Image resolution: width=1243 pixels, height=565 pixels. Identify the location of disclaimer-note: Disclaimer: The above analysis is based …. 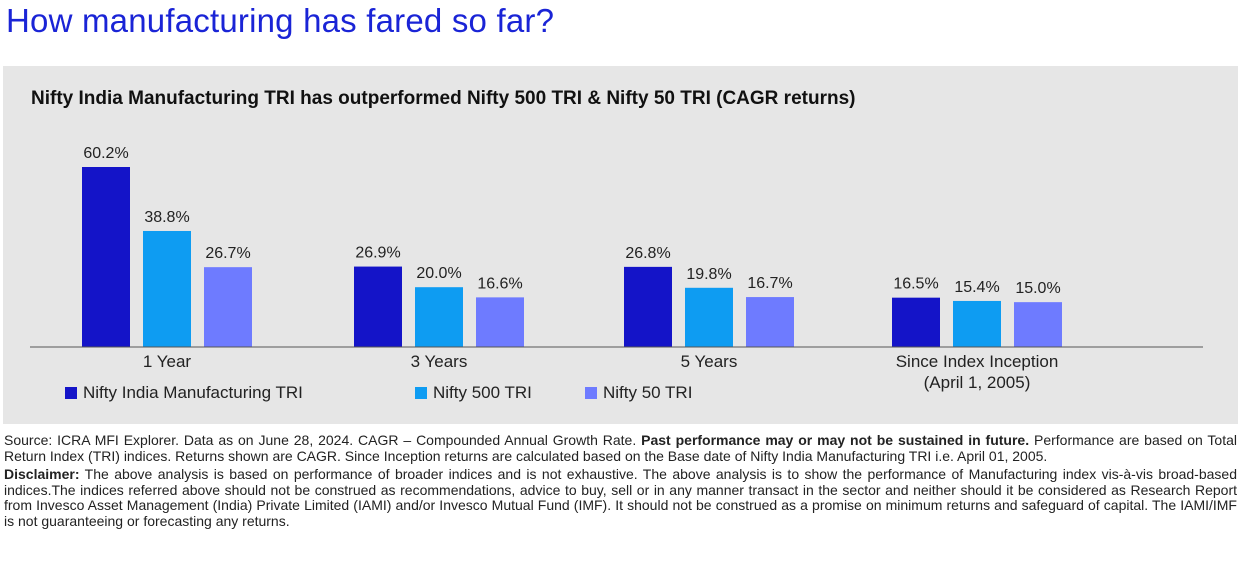
(620, 497).